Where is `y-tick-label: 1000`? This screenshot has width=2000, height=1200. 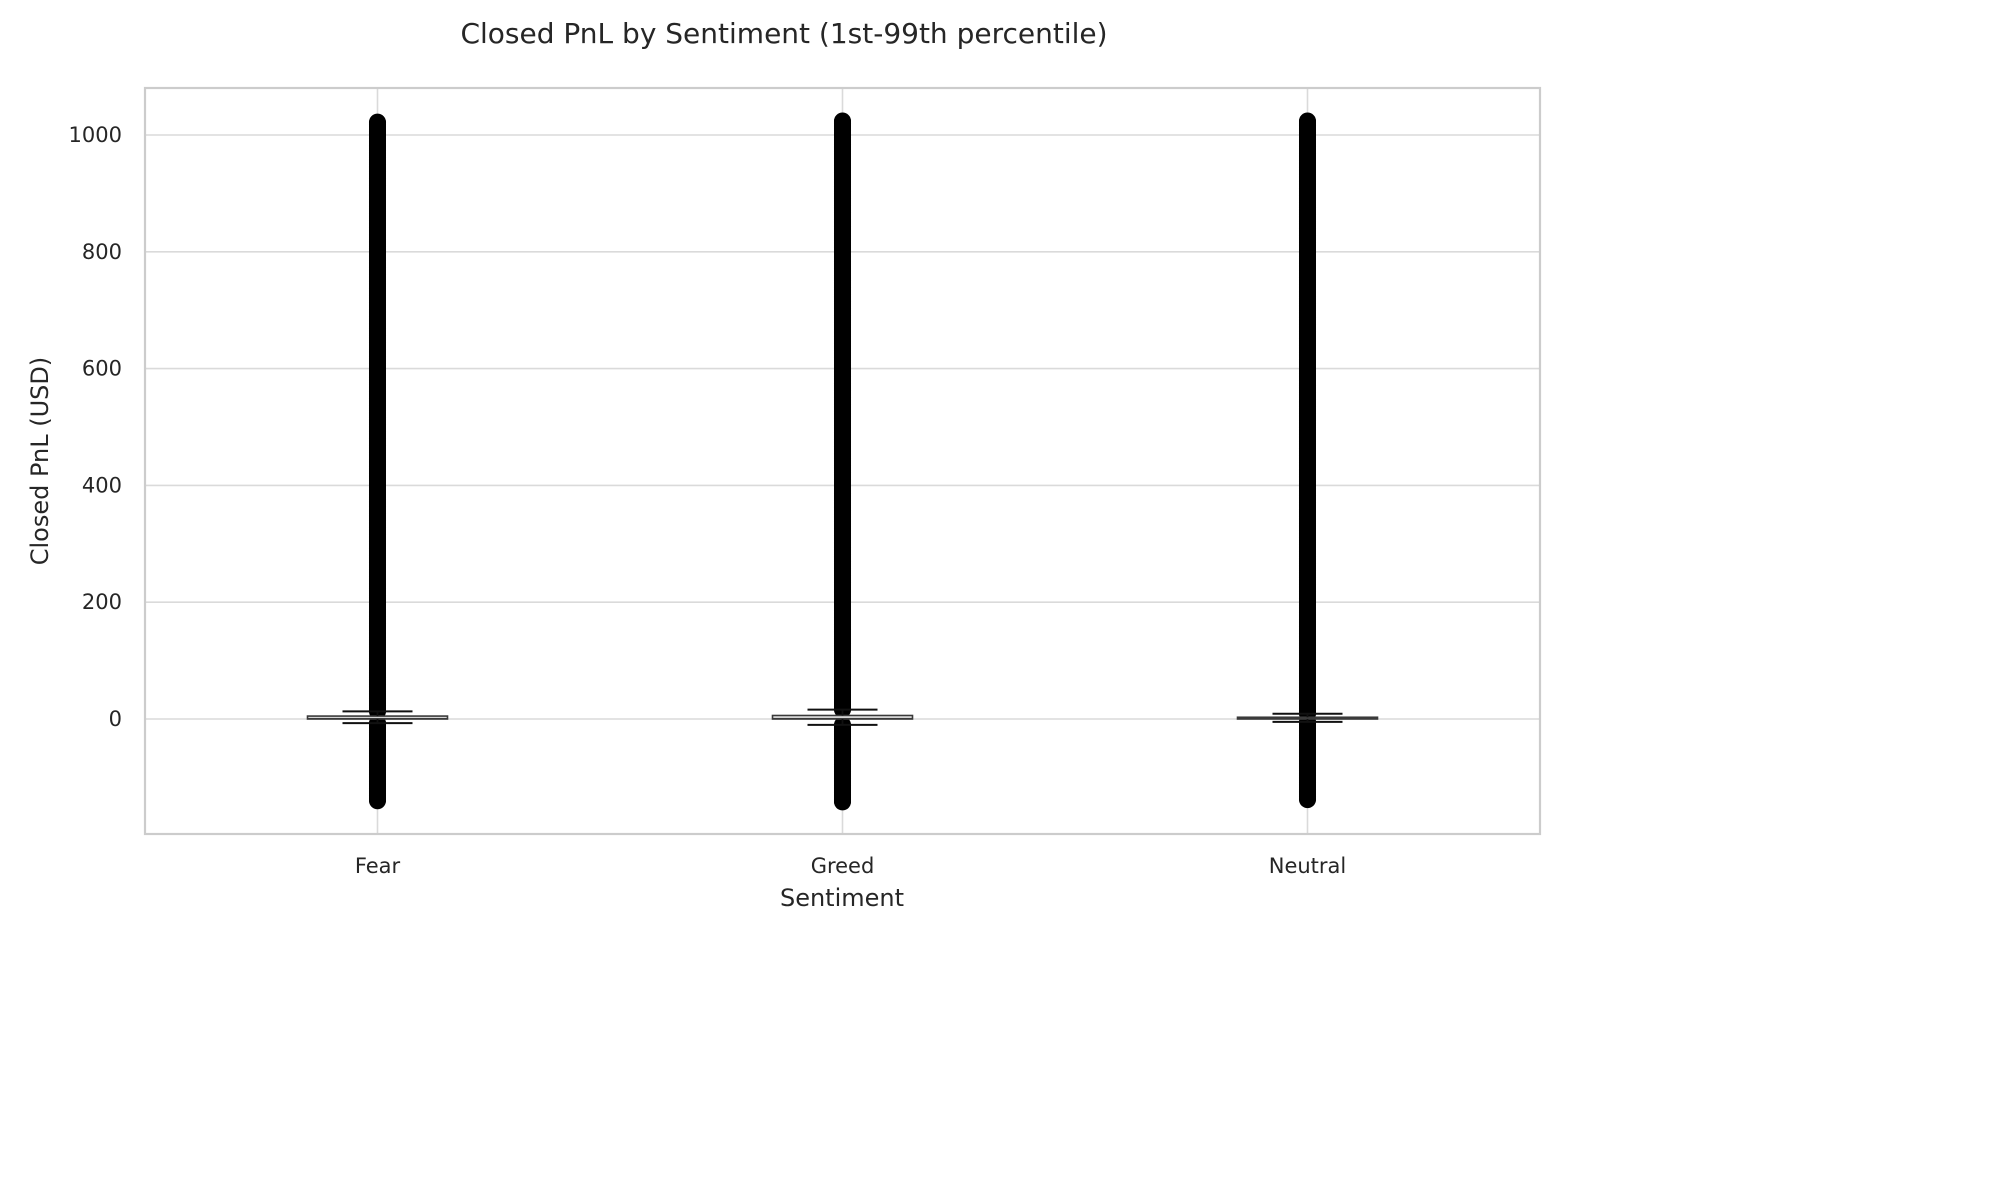 y-tick-label: 1000 is located at coordinates (95, 135).